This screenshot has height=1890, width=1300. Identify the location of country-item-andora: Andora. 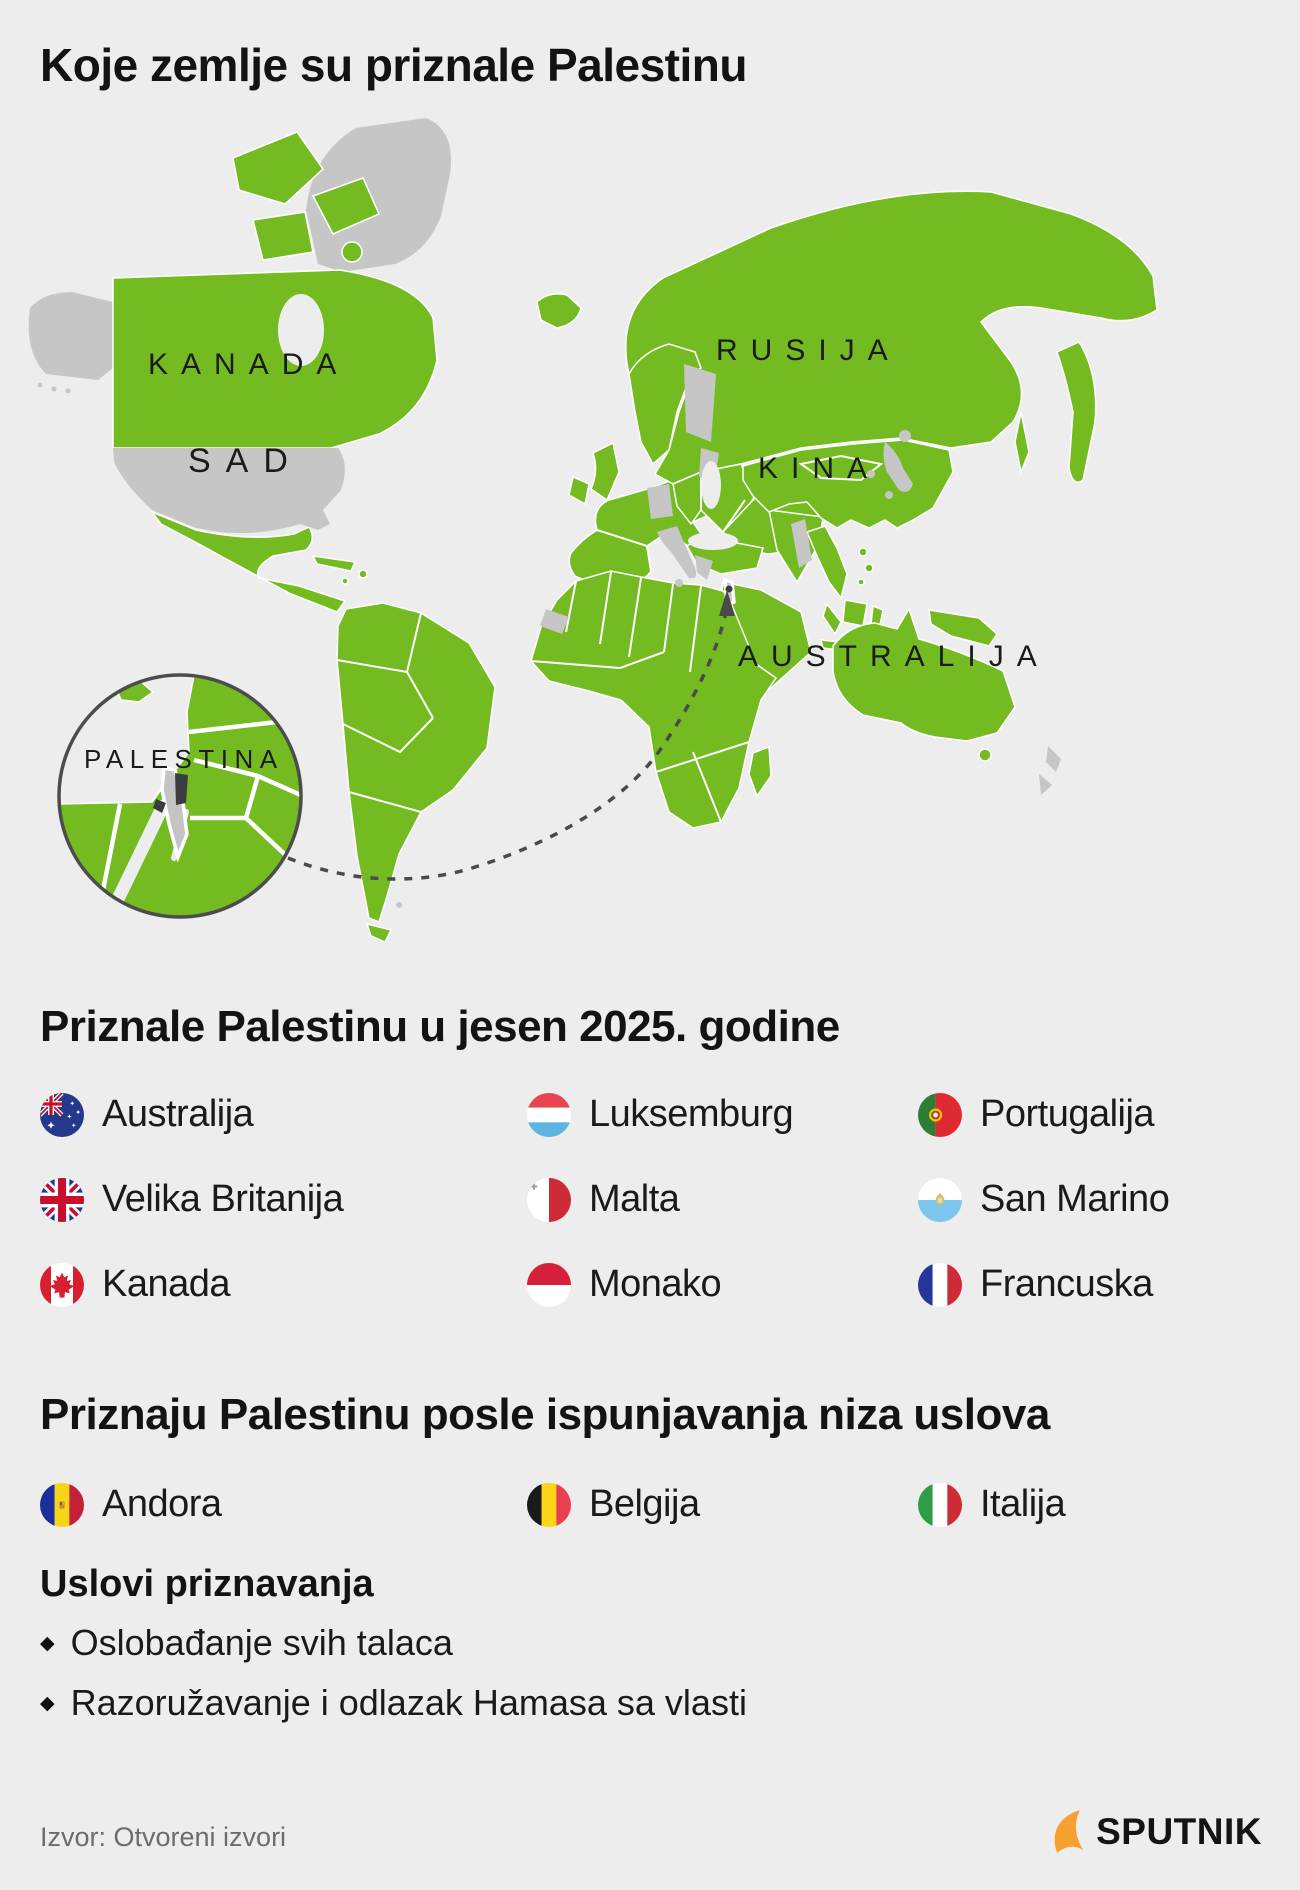
(283, 1504).